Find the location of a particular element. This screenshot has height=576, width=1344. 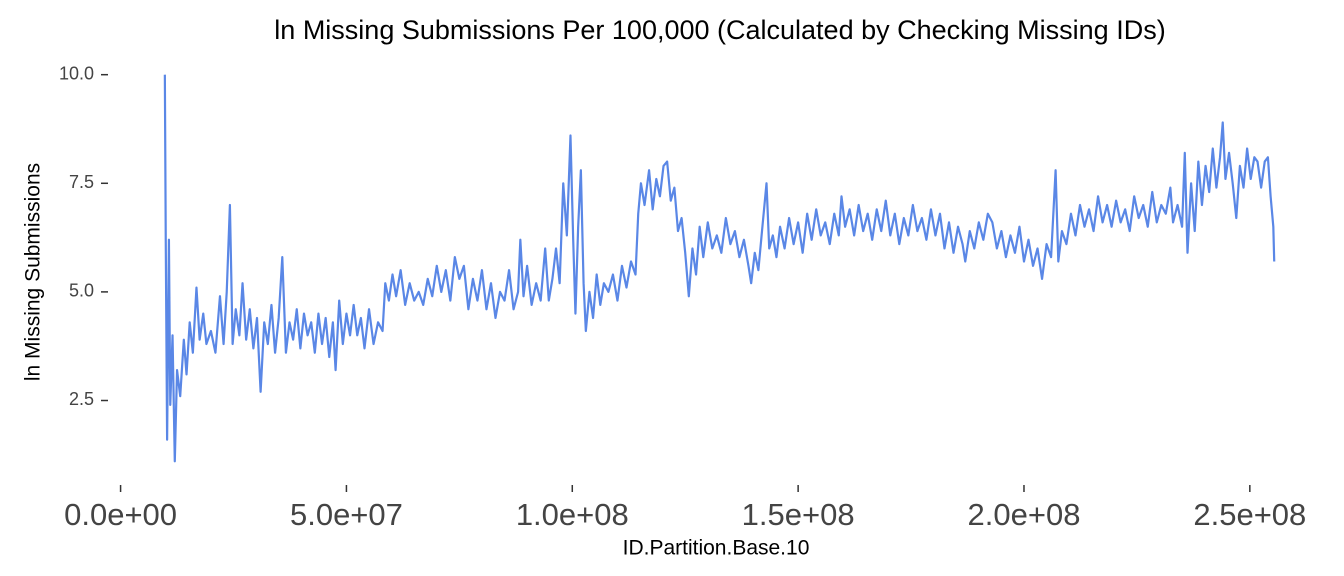

x-tick-label: 0.0e+00 is located at coordinates (120, 514).